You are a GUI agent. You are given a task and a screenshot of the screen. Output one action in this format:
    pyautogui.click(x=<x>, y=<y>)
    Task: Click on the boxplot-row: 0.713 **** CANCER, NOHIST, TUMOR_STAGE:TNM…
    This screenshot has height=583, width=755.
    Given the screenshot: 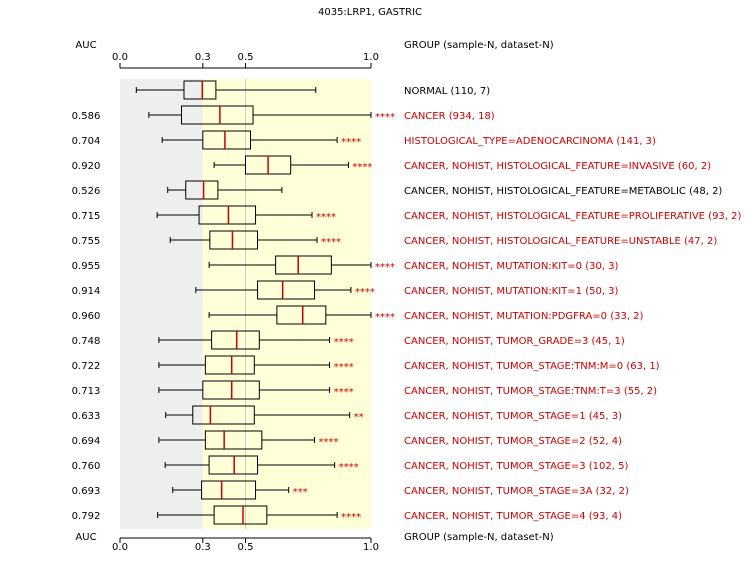 What is the action you would take?
    pyautogui.click(x=364, y=390)
    